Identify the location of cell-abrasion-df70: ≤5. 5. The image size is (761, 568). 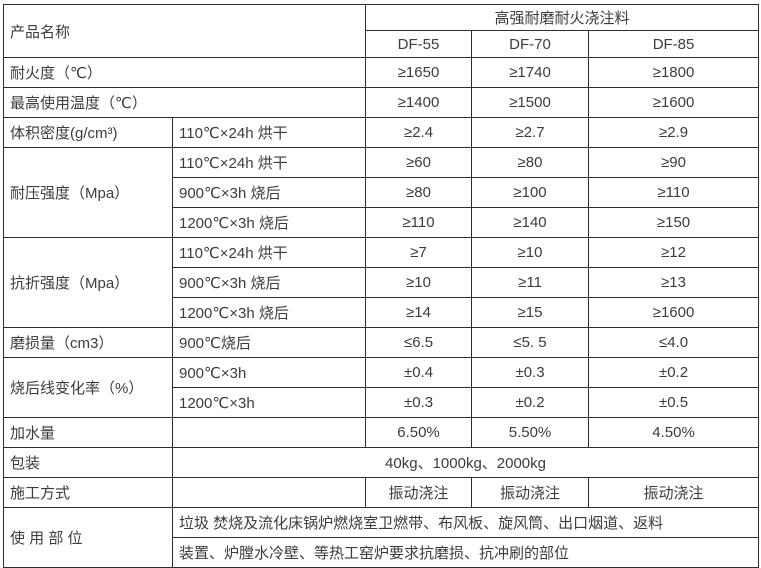
(530, 342).